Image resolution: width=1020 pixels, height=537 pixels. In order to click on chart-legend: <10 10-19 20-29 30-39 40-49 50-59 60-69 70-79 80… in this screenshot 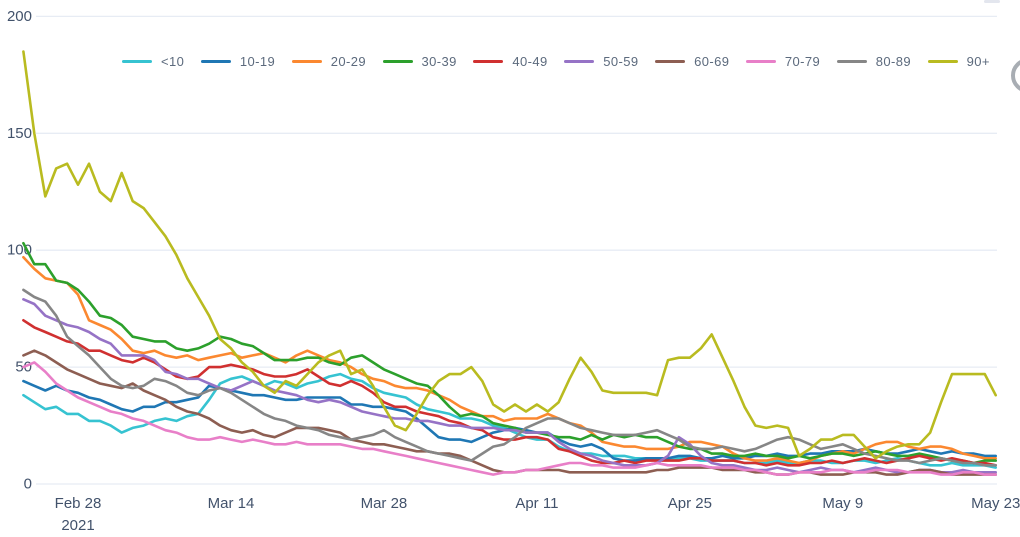, I will do `click(556, 61)`.